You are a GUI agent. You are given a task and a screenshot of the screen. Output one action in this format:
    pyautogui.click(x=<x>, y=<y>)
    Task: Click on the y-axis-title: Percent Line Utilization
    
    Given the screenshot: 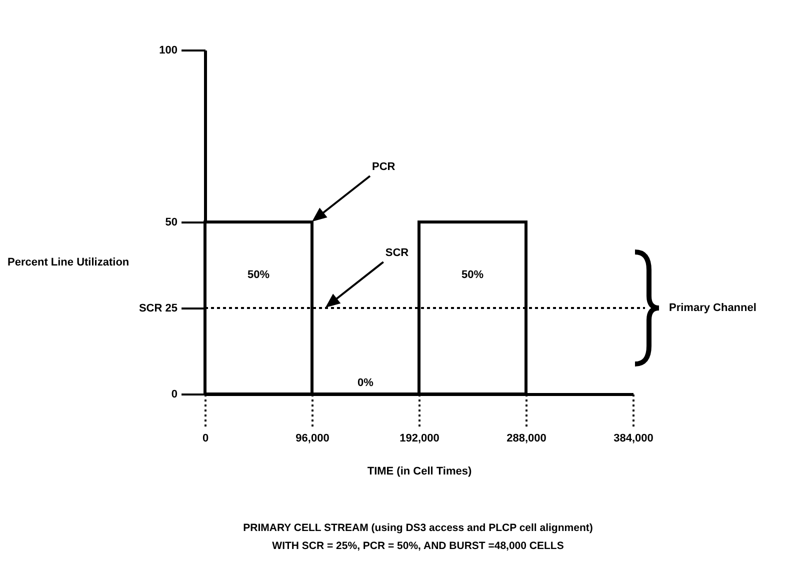 What is the action you would take?
    pyautogui.click(x=69, y=262)
    